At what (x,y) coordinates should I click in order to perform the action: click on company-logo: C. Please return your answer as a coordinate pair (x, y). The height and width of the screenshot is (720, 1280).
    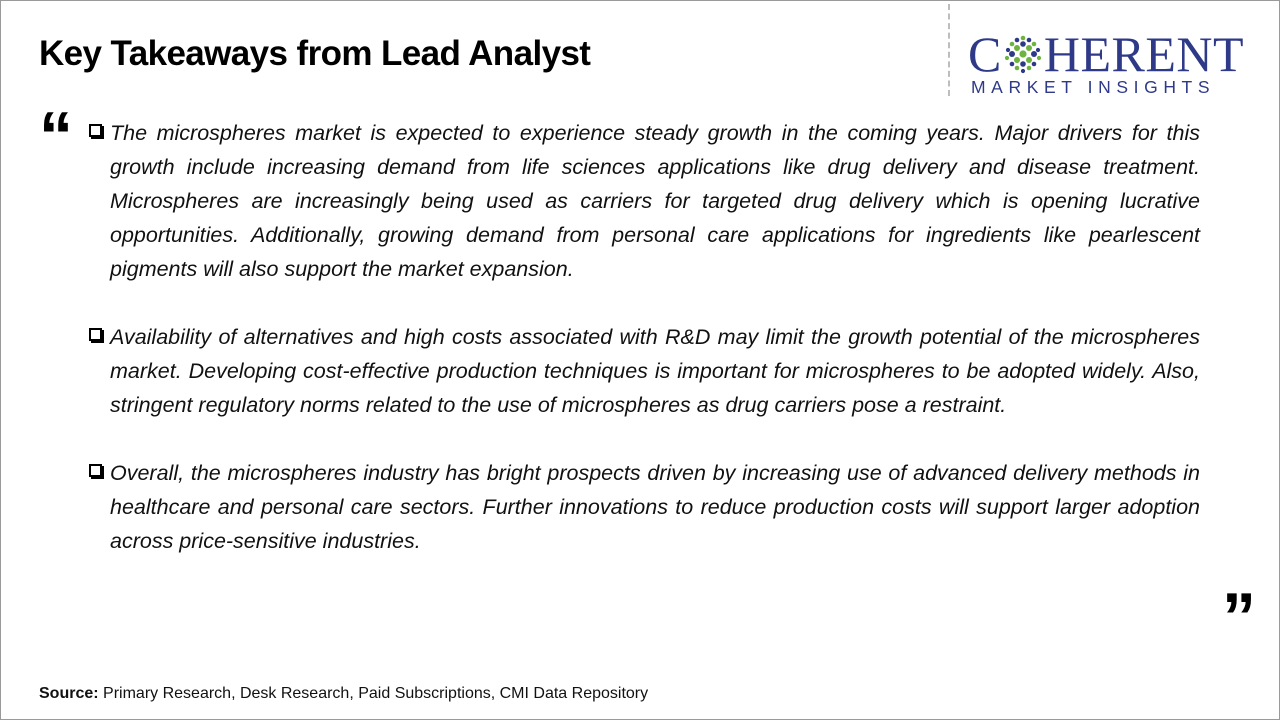
    Looking at the image, I should click on (1118, 63).